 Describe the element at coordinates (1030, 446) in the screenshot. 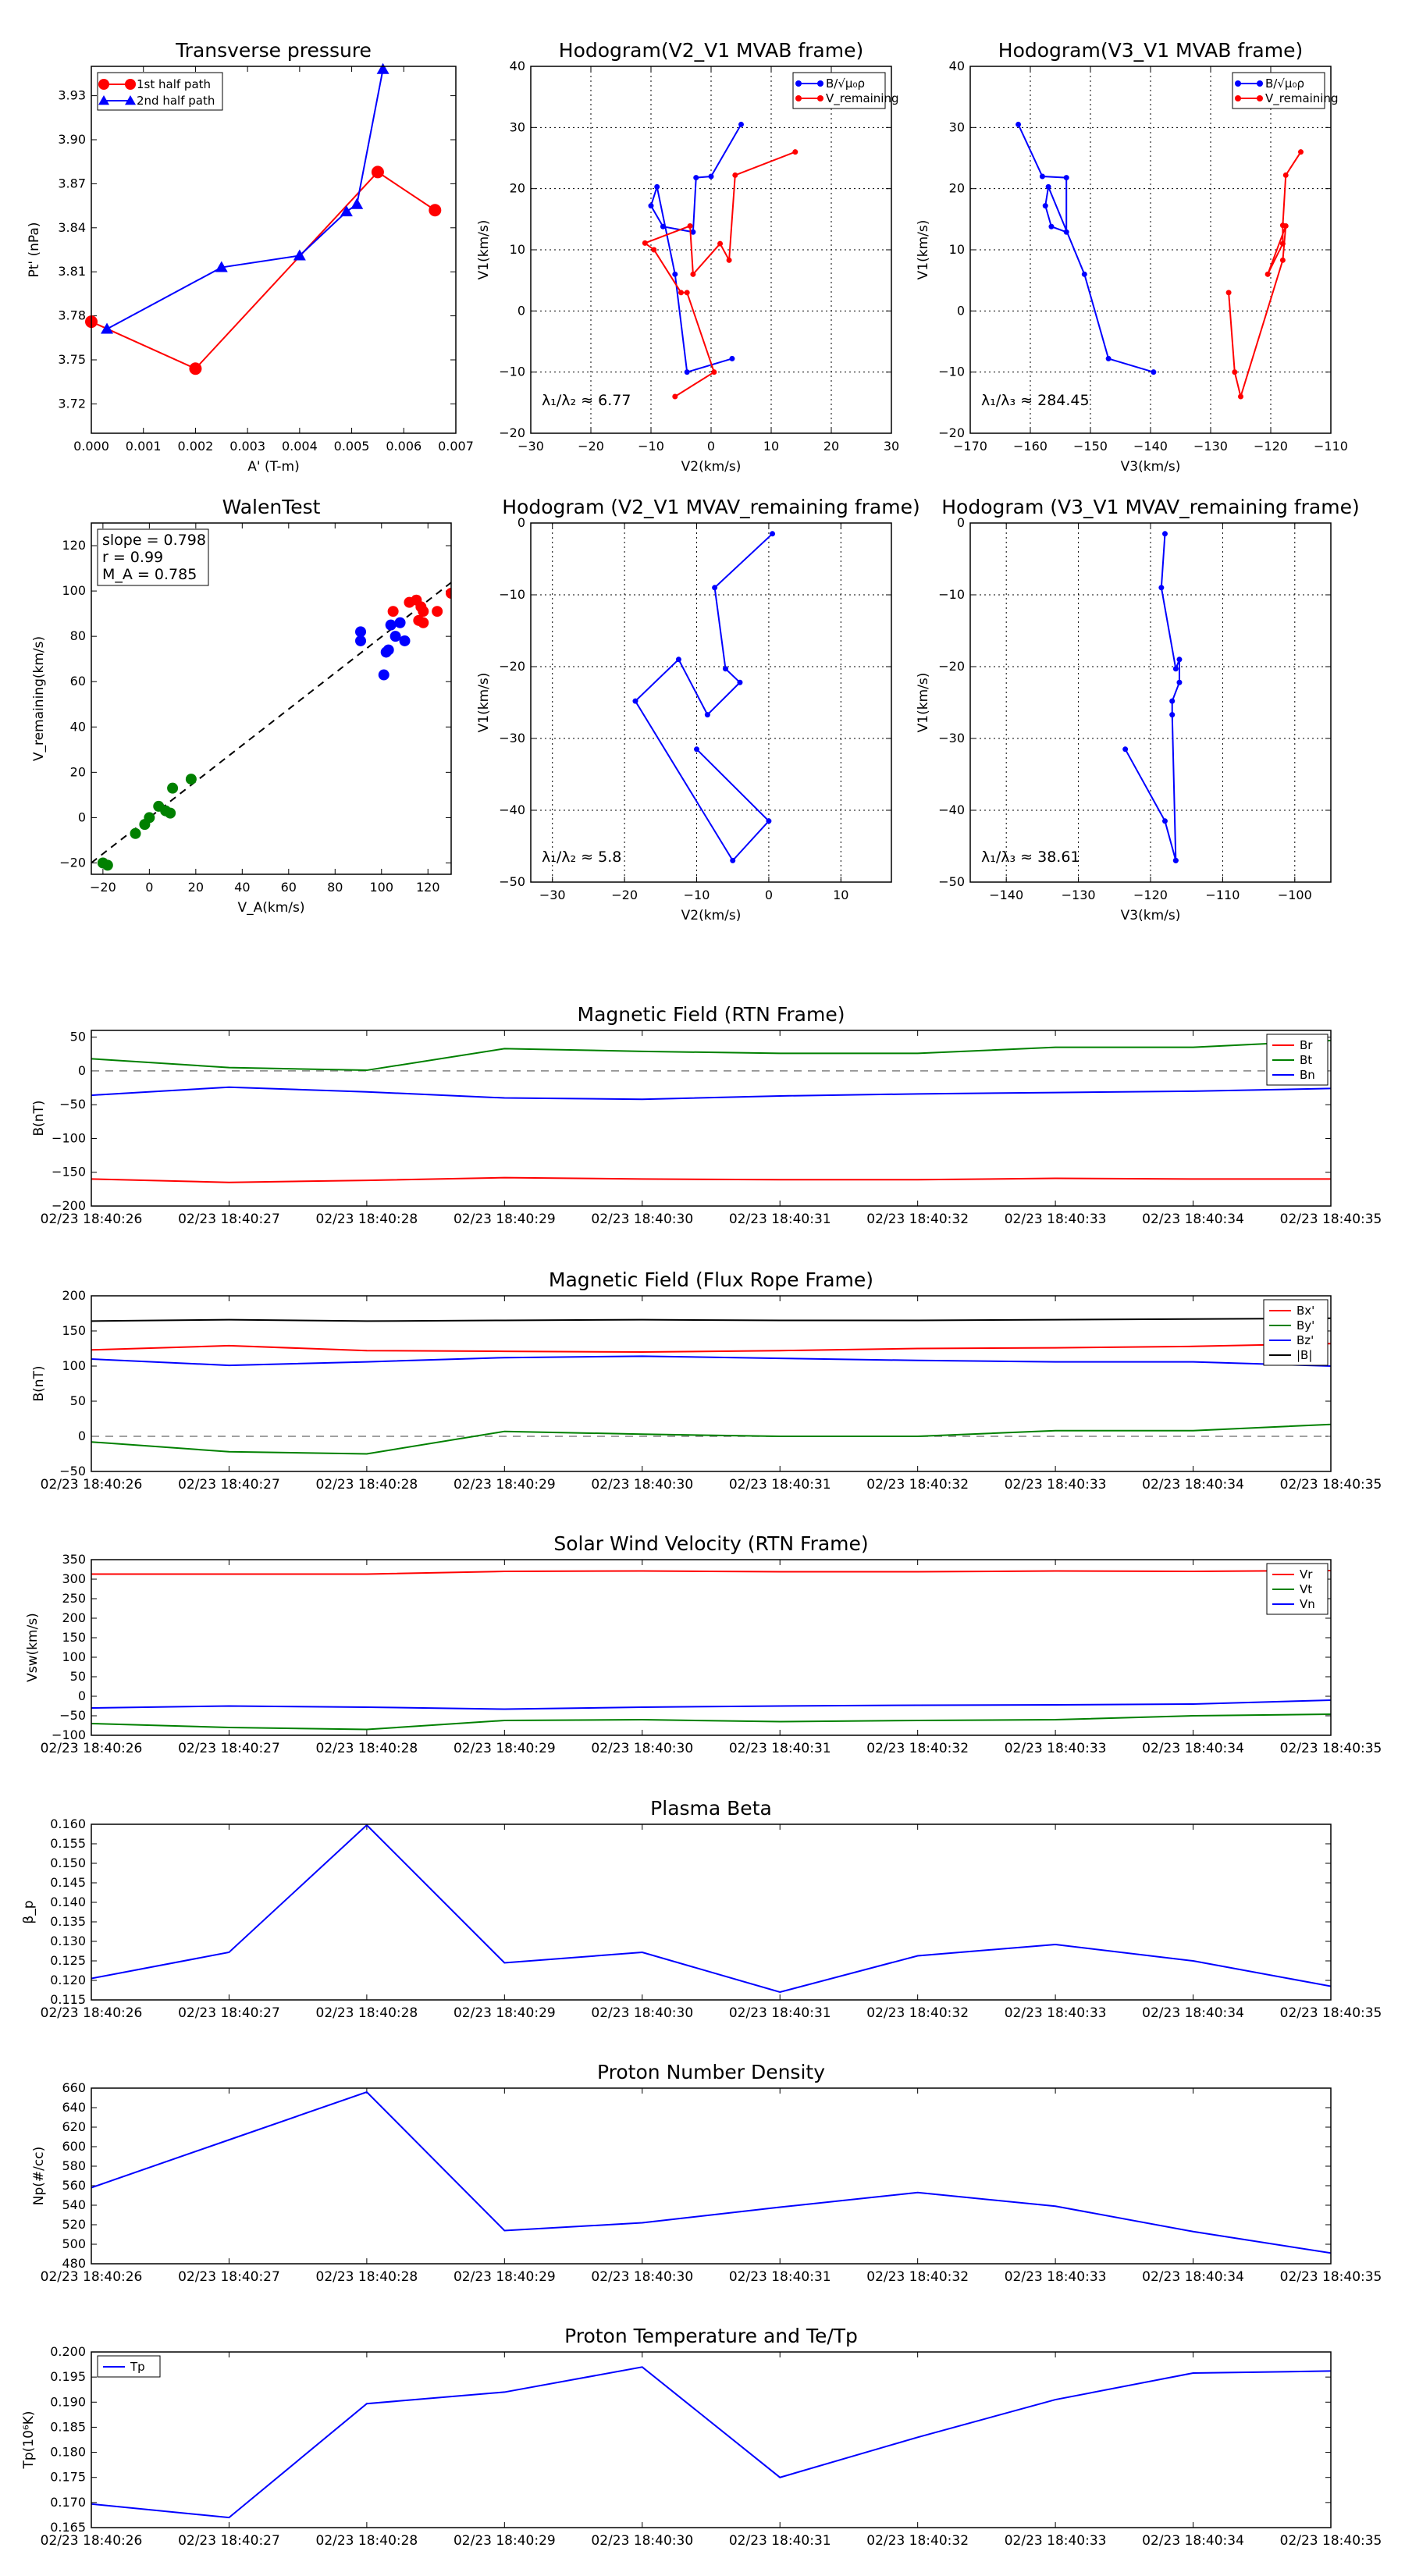

I see `x-tick-label: −160` at that location.